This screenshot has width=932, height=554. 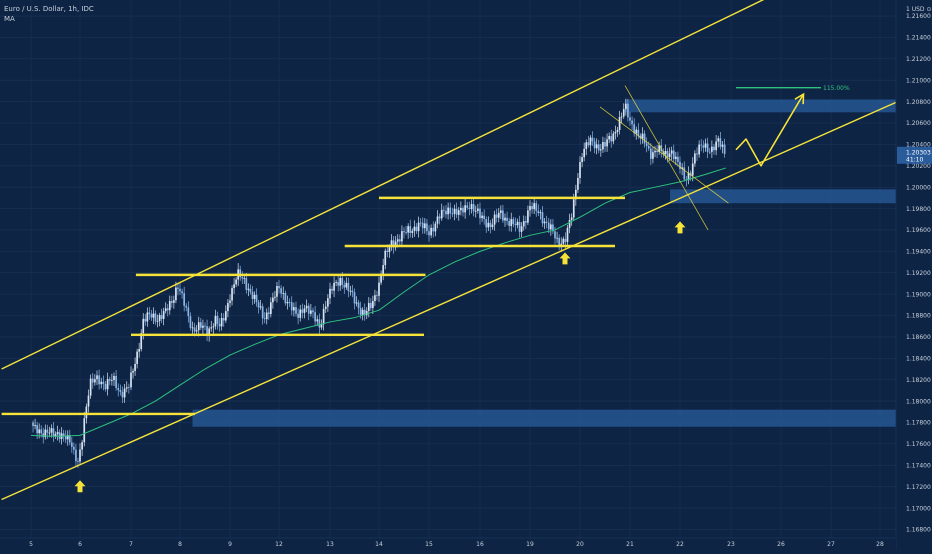 I want to click on falling-channel-line, so click(x=666, y=158).